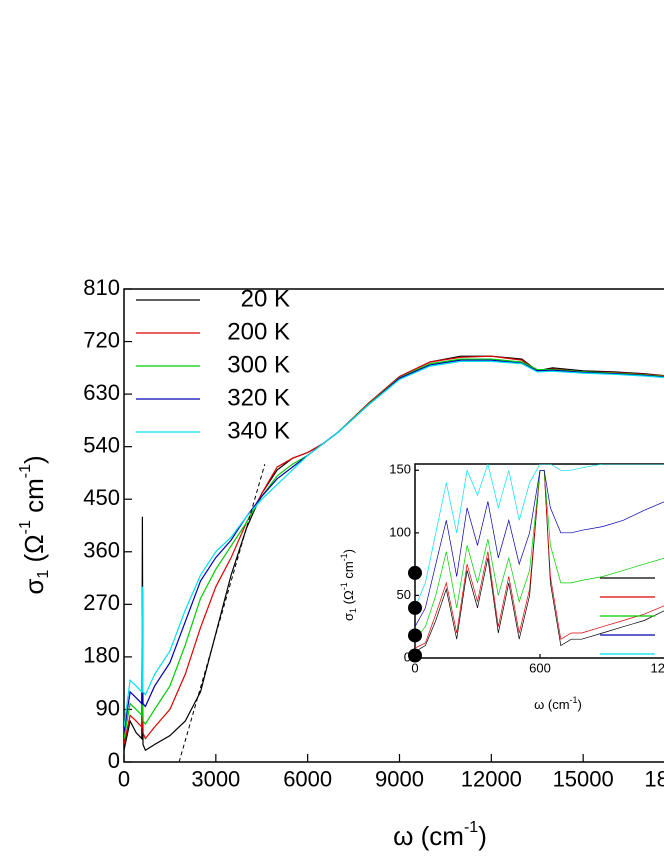  Describe the element at coordinates (215, 779) in the screenshot. I see `x-tick-label: 3000` at that location.